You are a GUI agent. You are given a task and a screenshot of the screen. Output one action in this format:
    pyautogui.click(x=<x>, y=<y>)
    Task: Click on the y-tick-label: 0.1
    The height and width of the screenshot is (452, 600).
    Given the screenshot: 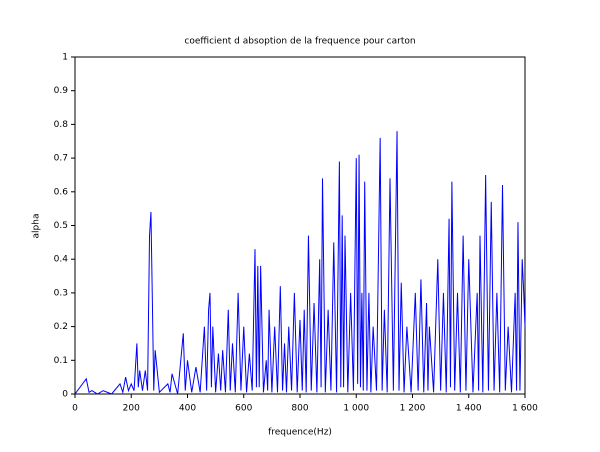 What is the action you would take?
    pyautogui.click(x=61, y=361)
    